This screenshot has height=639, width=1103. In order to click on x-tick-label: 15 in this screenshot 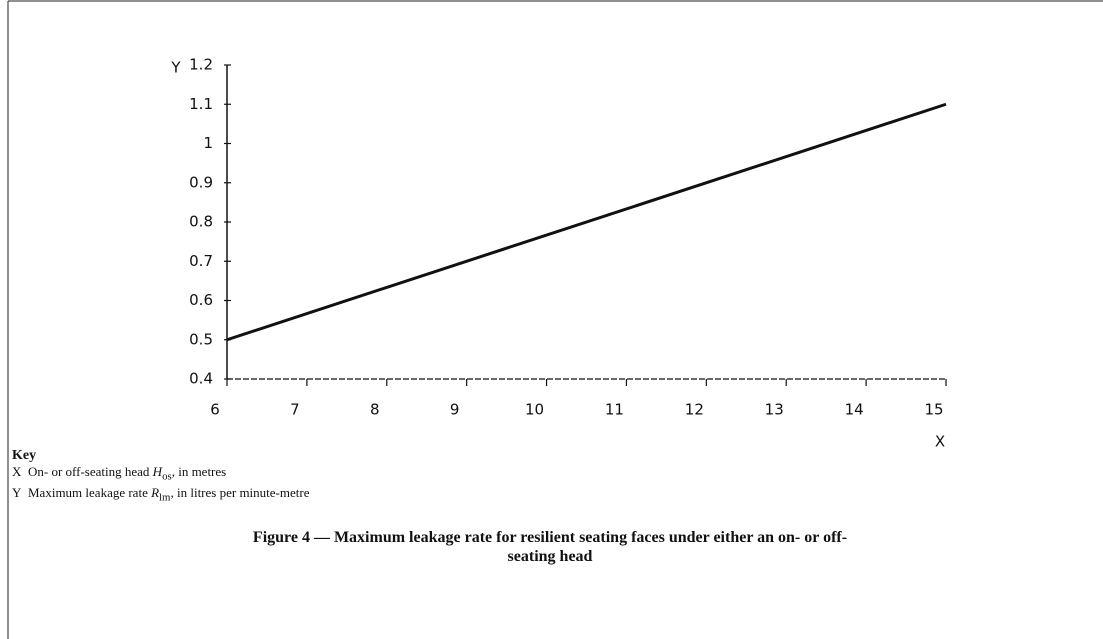, I will do `click(933, 410)`.